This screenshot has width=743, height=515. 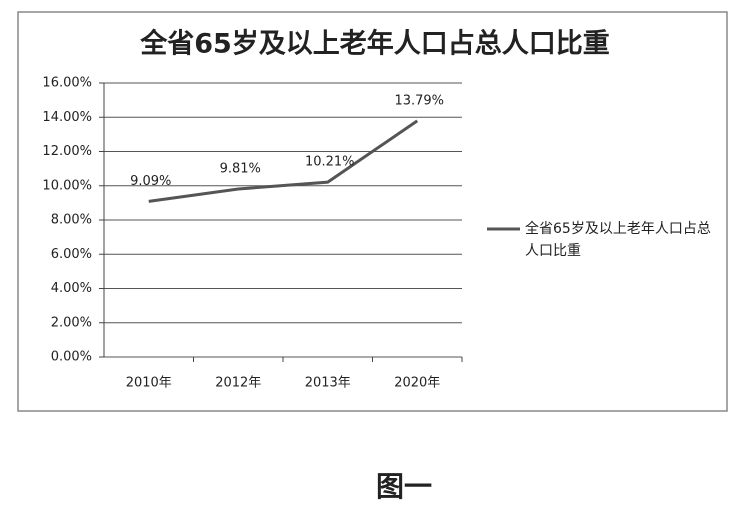 What do you see at coordinates (71, 220) in the screenshot?
I see `y-tick-label: 8.00%` at bounding box center [71, 220].